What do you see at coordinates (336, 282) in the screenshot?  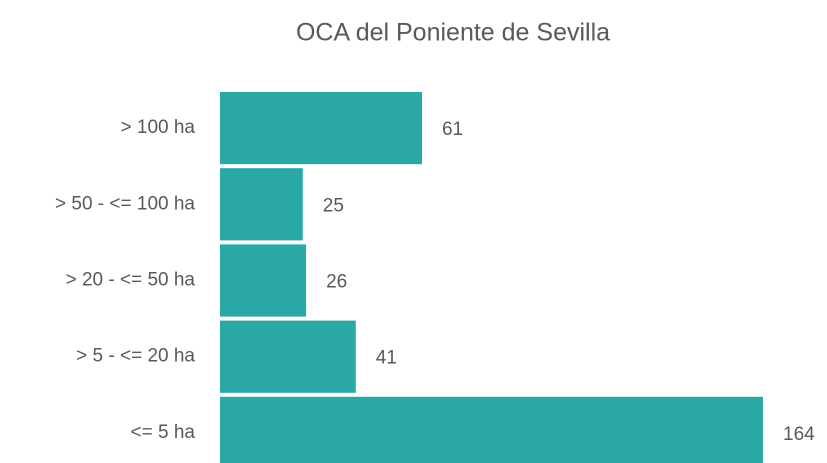 I see `value-label: 26` at bounding box center [336, 282].